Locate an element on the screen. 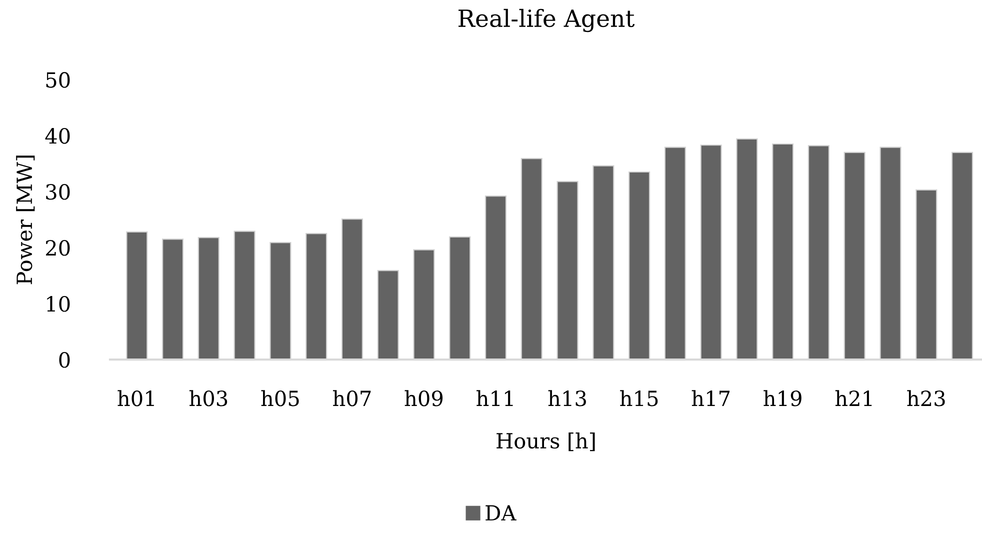 The height and width of the screenshot is (549, 982). y-tick-label: 20 is located at coordinates (58, 248).